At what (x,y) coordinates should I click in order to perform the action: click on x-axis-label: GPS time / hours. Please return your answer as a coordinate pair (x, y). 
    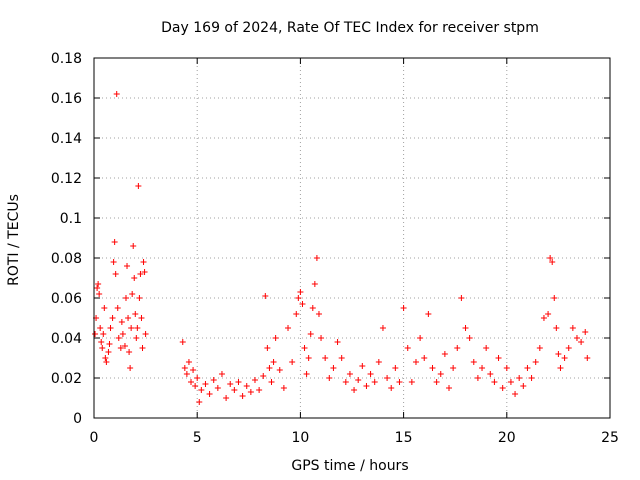
    Looking at the image, I should click on (349, 466).